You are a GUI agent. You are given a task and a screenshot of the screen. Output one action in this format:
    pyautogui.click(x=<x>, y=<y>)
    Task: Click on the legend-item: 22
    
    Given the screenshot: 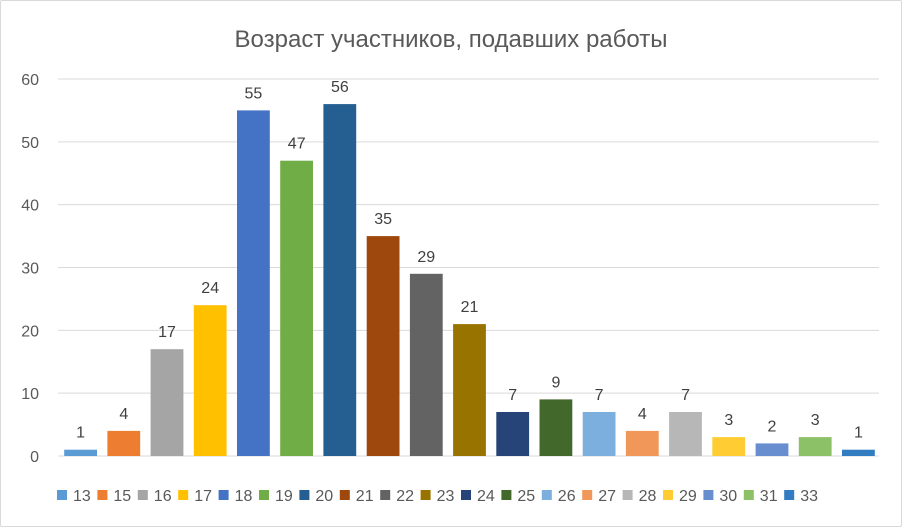 What is the action you would take?
    pyautogui.click(x=397, y=496)
    